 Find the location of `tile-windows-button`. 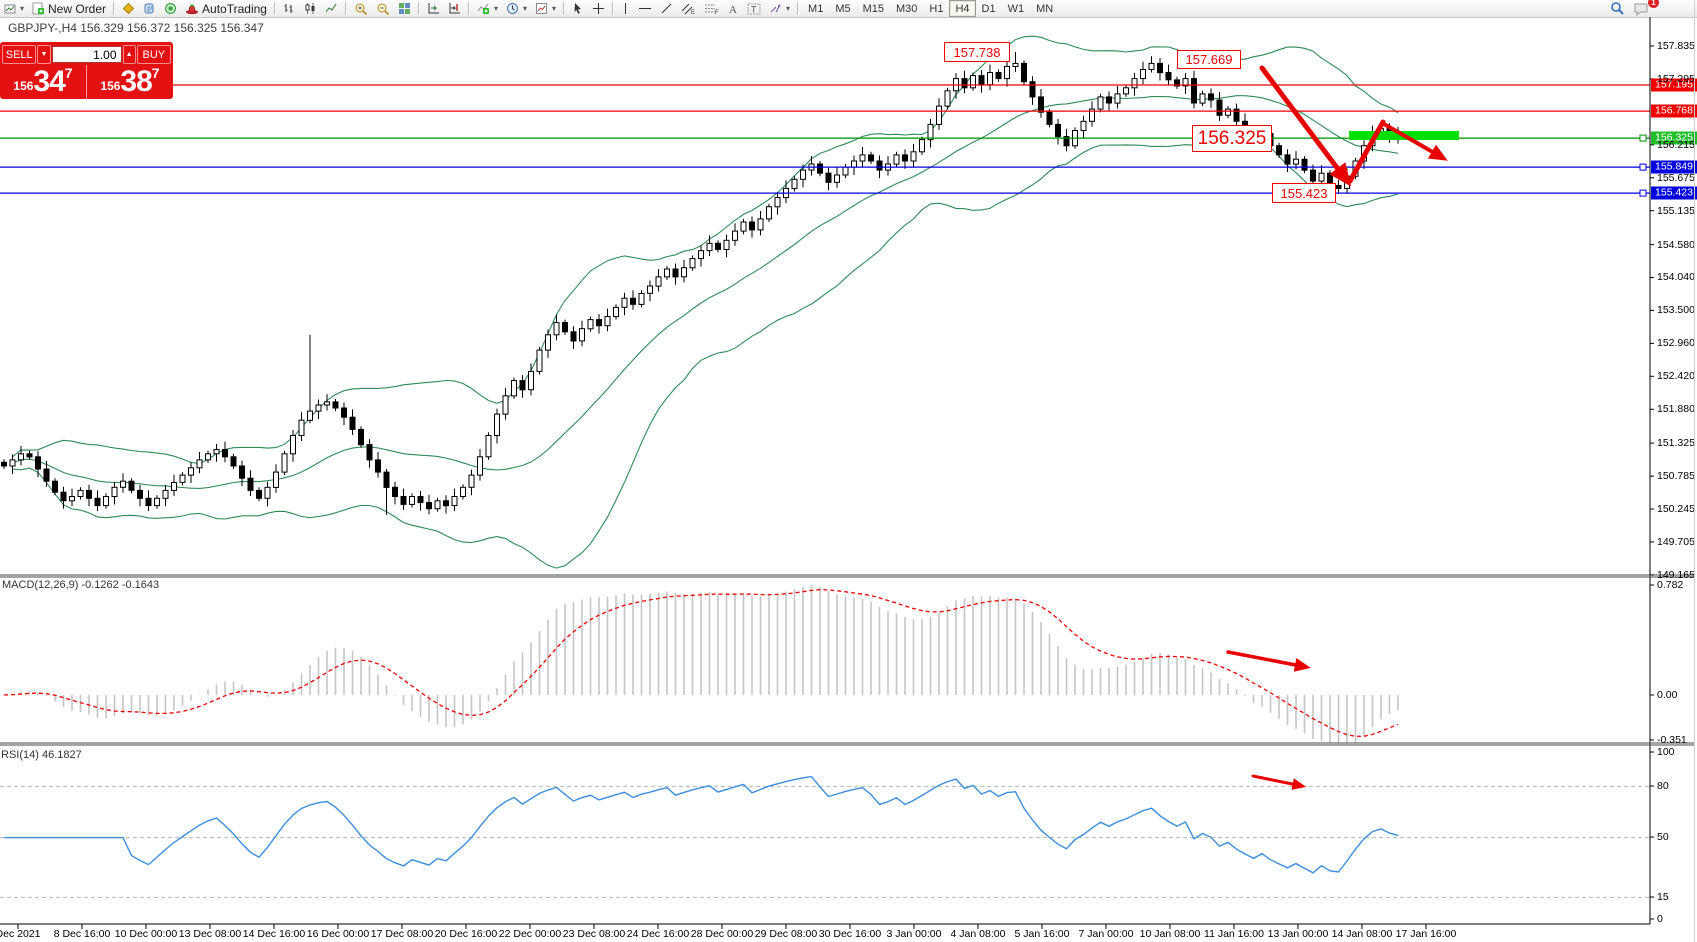

tile-windows-button is located at coordinates (404, 9).